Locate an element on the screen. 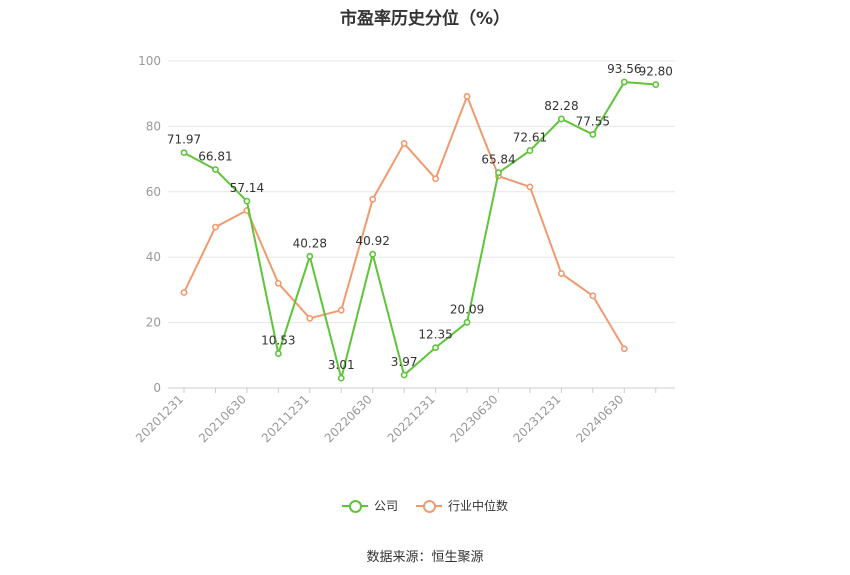  x-tick-label: 20210630 is located at coordinates (222, 418).